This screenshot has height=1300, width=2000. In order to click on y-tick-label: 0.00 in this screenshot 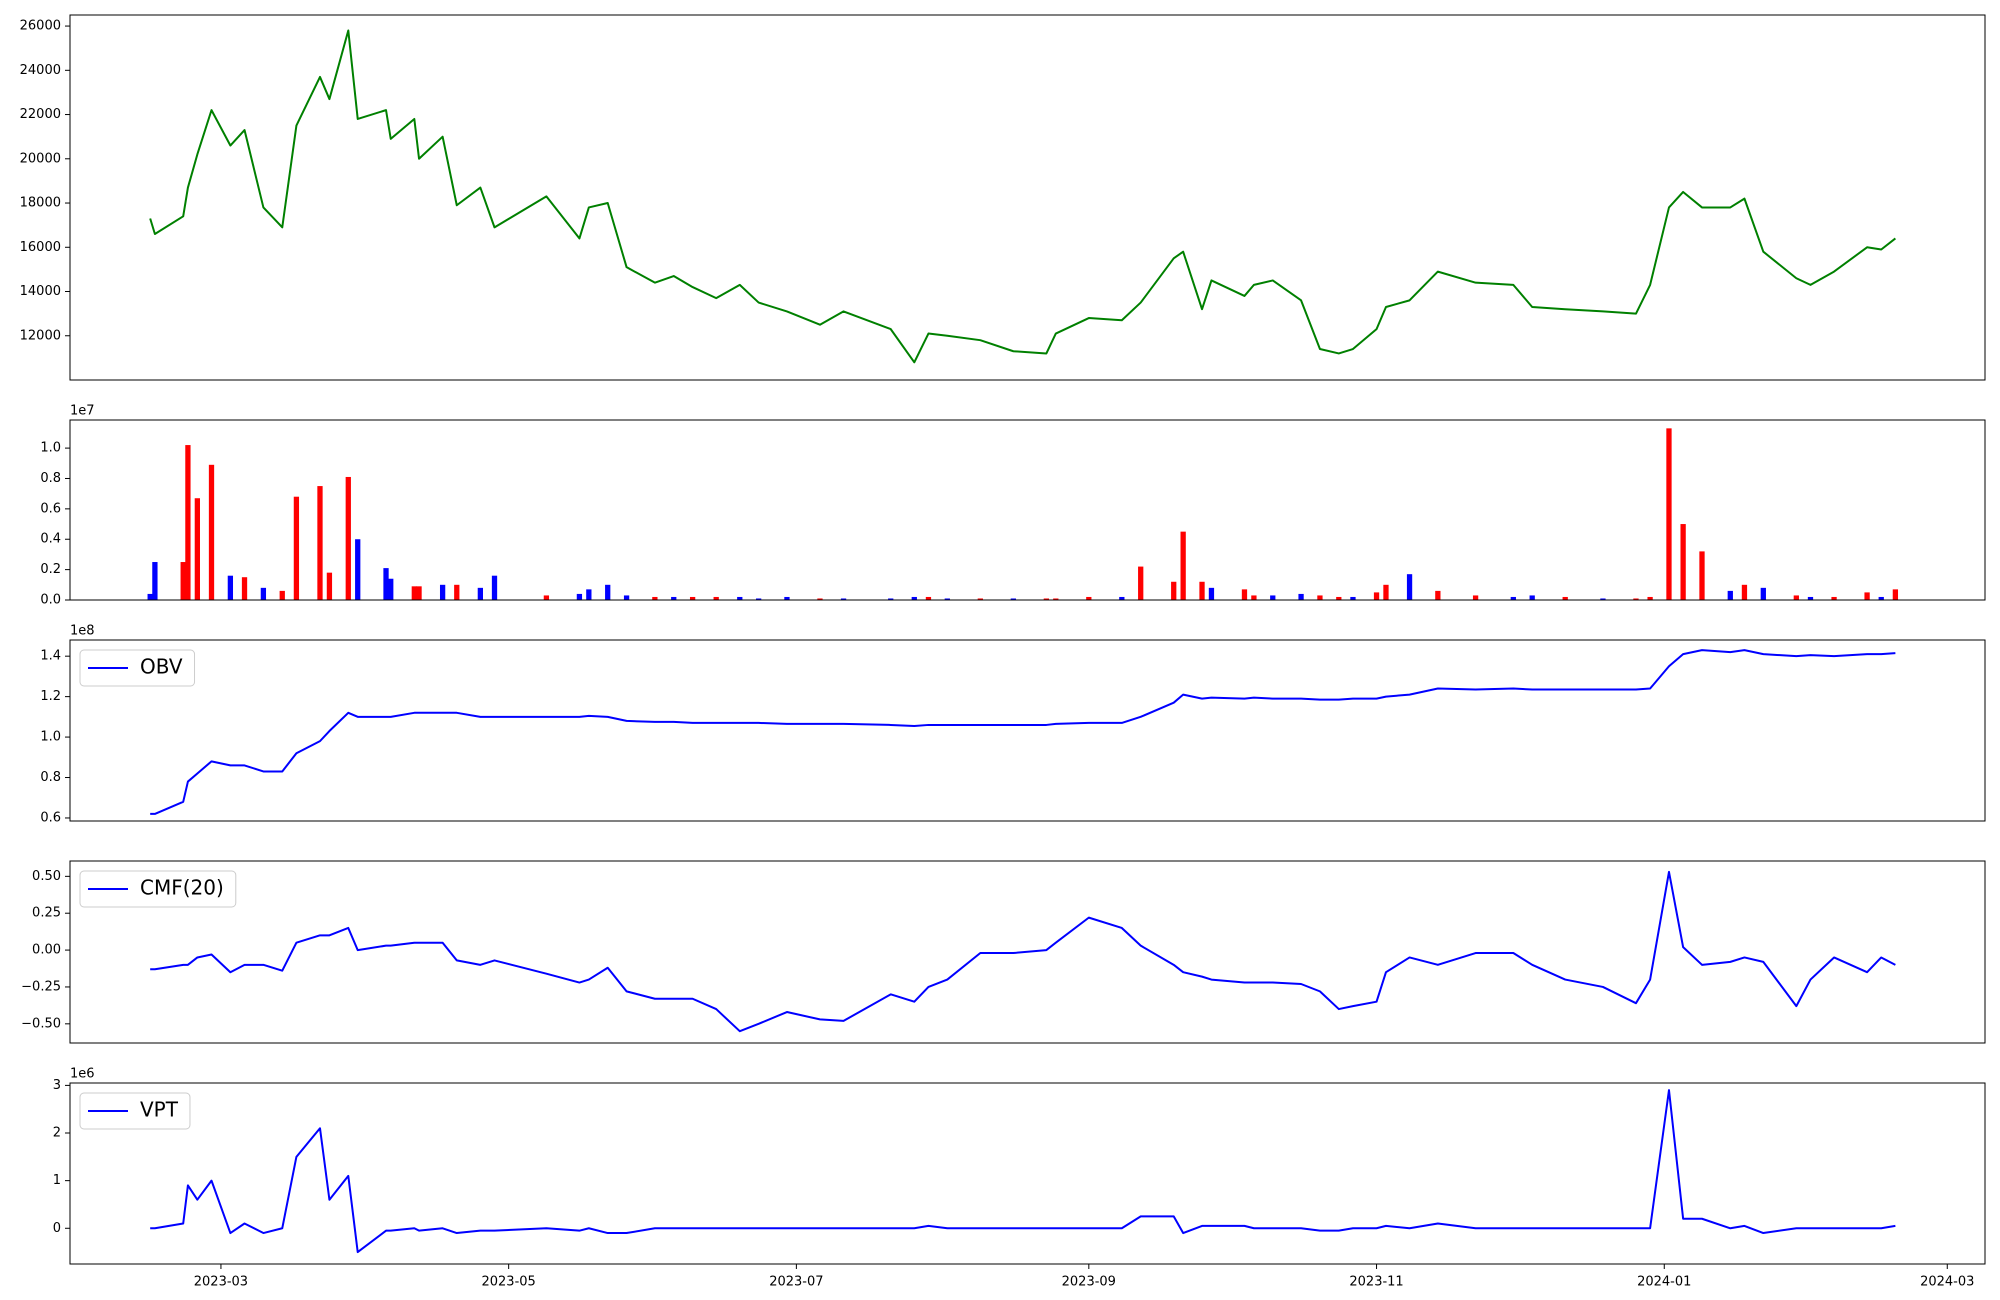, I will do `click(46, 950)`.